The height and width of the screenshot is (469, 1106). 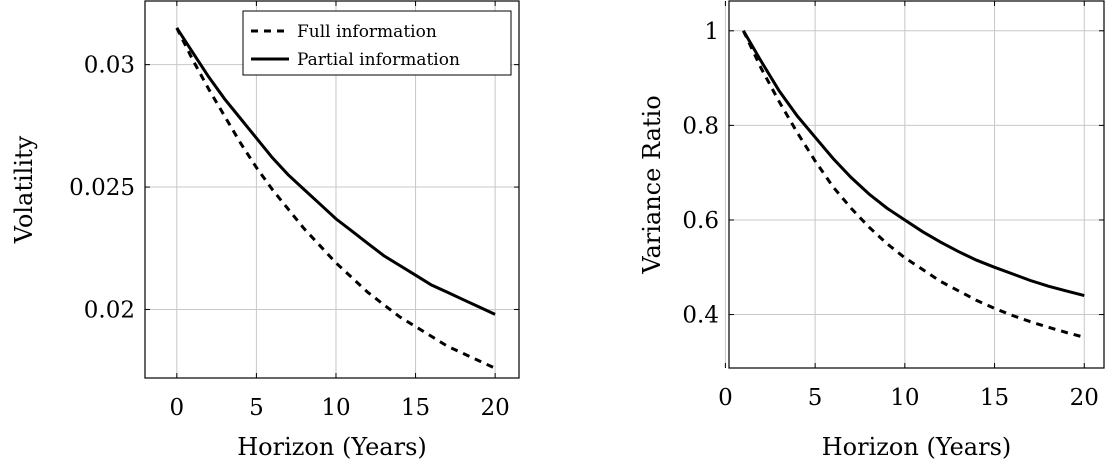 I want to click on y-axis-label: Variance Ratio, so click(x=652, y=184).